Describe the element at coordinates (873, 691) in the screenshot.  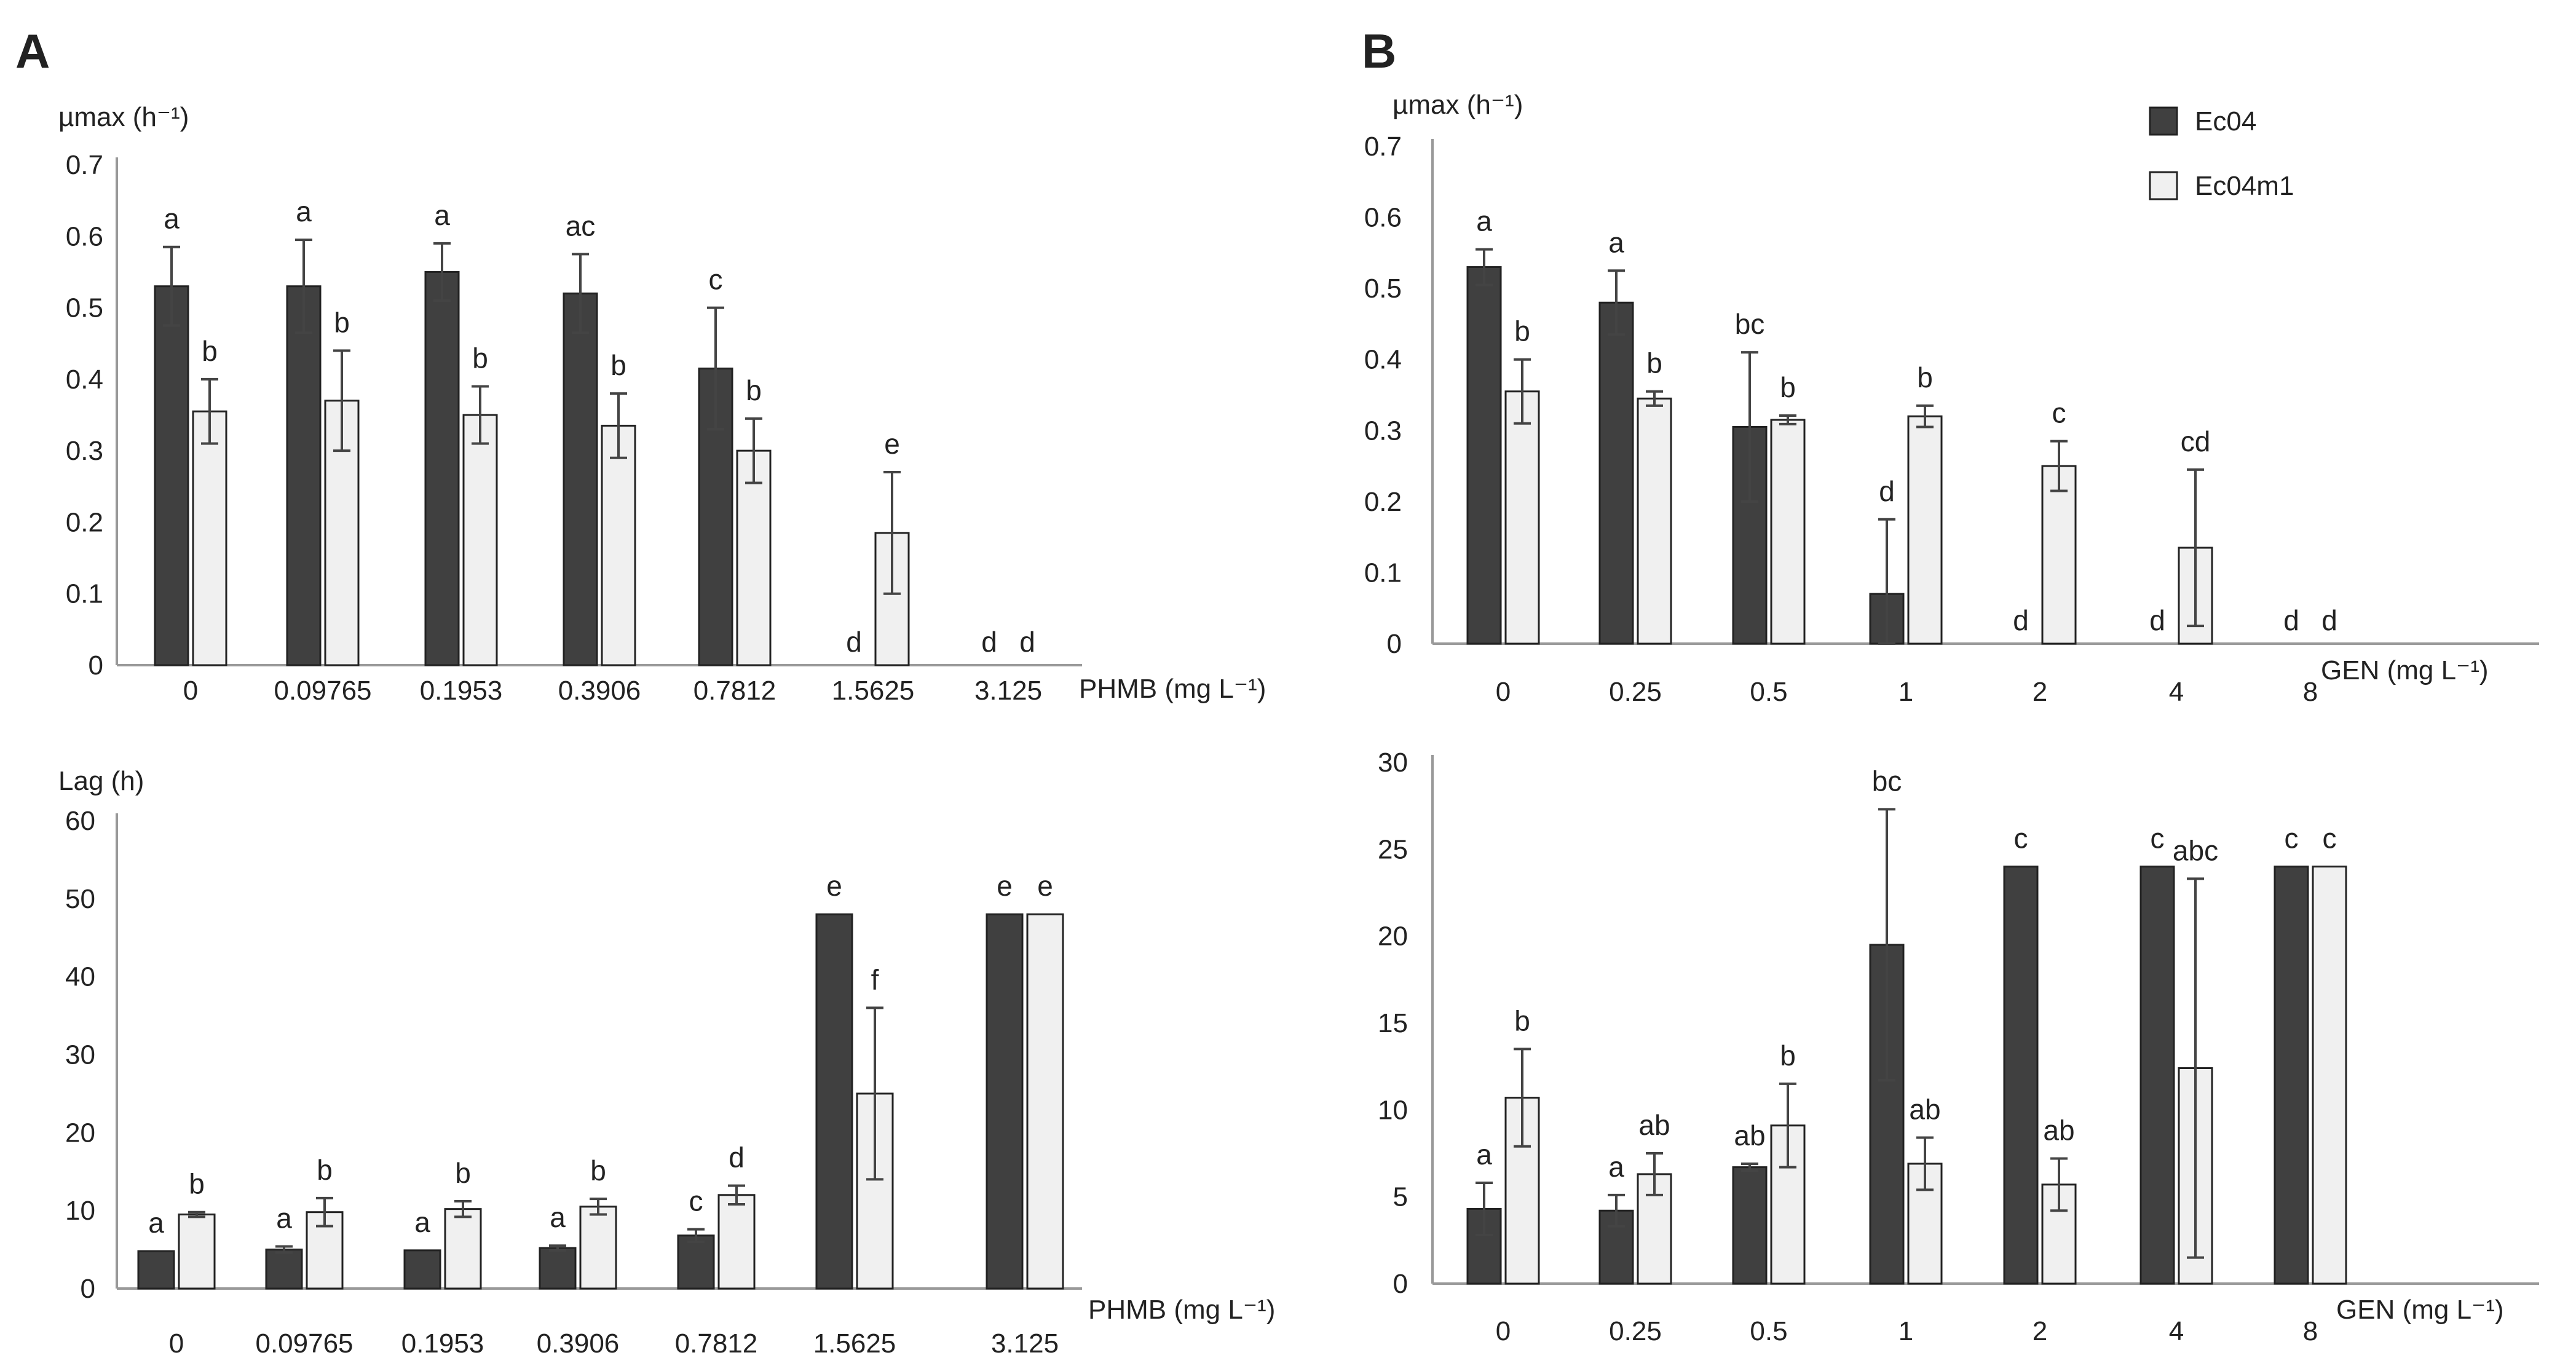
I see `x-tick-label: 1.5625` at that location.